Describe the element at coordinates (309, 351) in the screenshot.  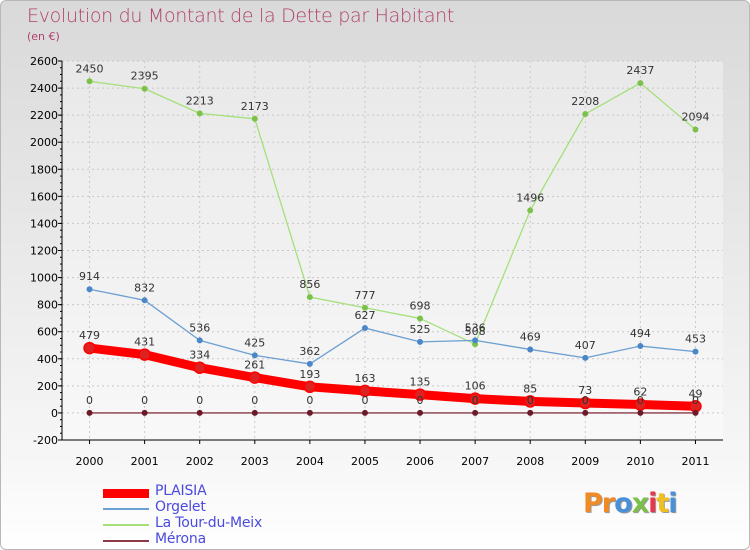
I see `data-label: 362` at that location.